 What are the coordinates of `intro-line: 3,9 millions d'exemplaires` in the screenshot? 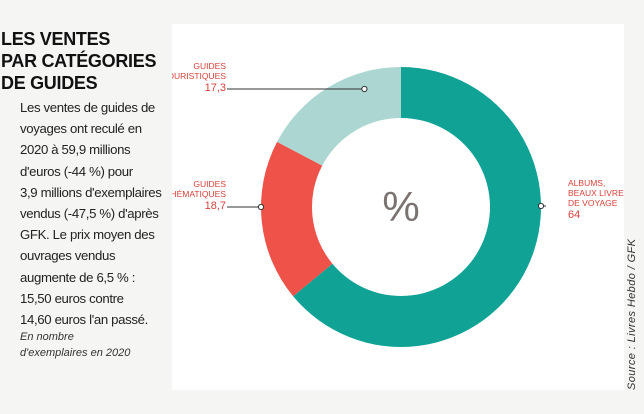 It's located at (91, 192).